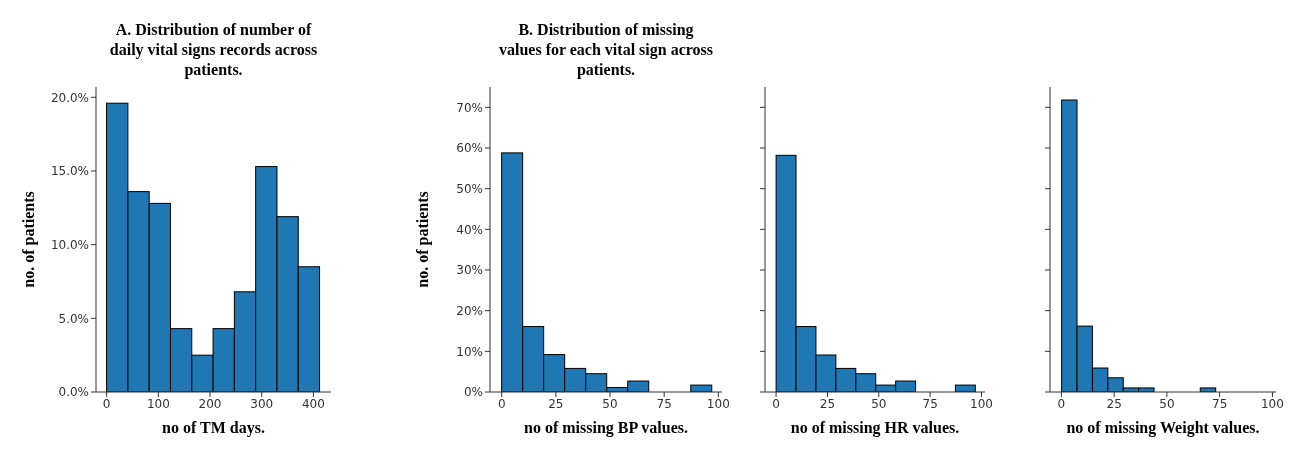 The width and height of the screenshot is (1292, 451). I want to click on x-axis-title: no of missing HR values., so click(875, 428).